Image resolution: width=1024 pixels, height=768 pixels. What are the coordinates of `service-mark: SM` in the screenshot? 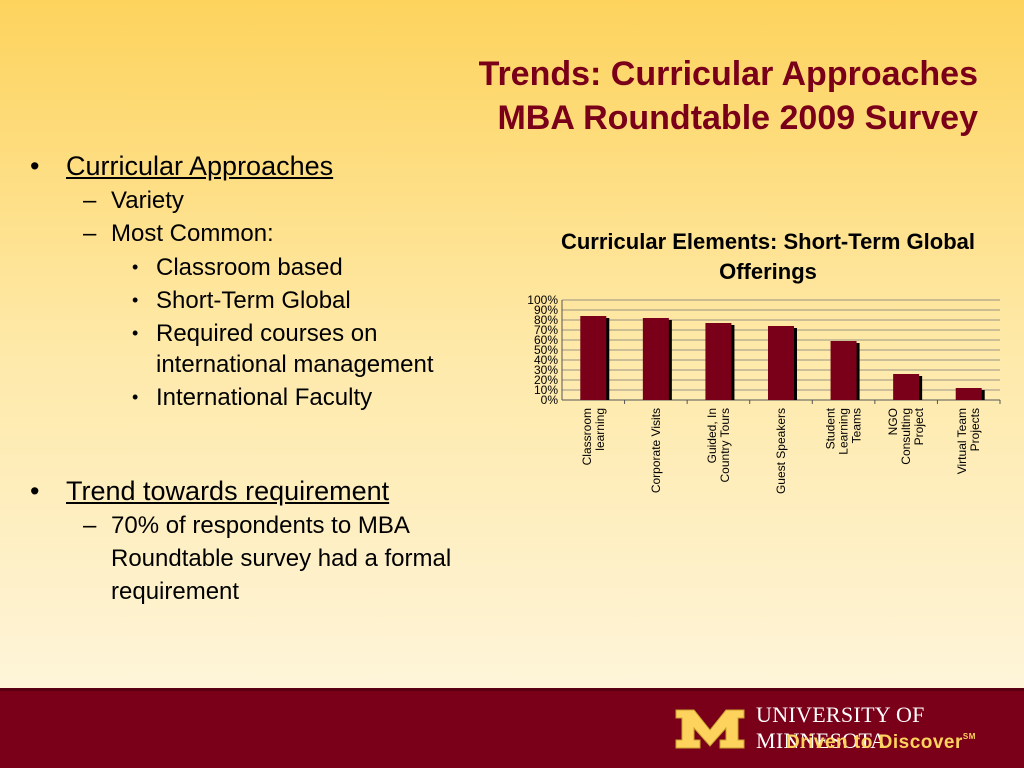 It's located at (969, 736).